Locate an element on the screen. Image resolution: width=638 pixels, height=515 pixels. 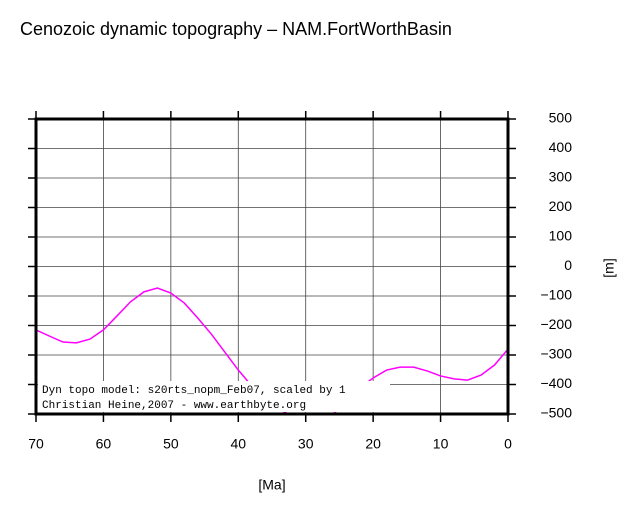
y-tick-label: −400 is located at coordinates (556, 383).